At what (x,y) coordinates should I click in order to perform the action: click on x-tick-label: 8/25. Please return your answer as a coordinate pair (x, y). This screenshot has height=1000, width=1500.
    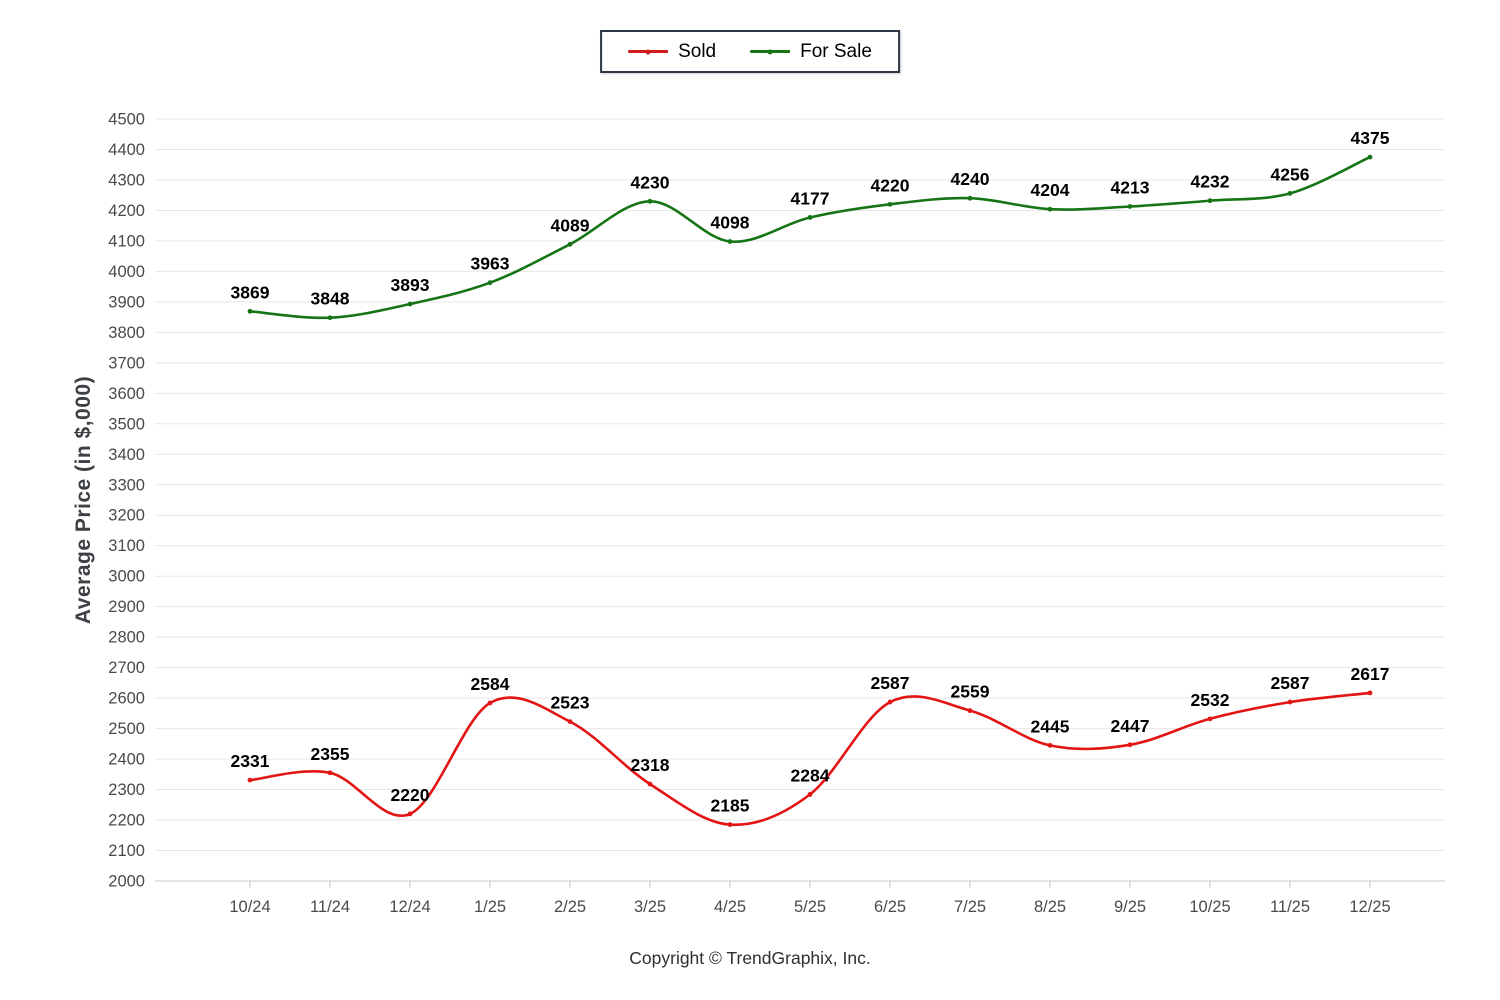
    Looking at the image, I should click on (1050, 907).